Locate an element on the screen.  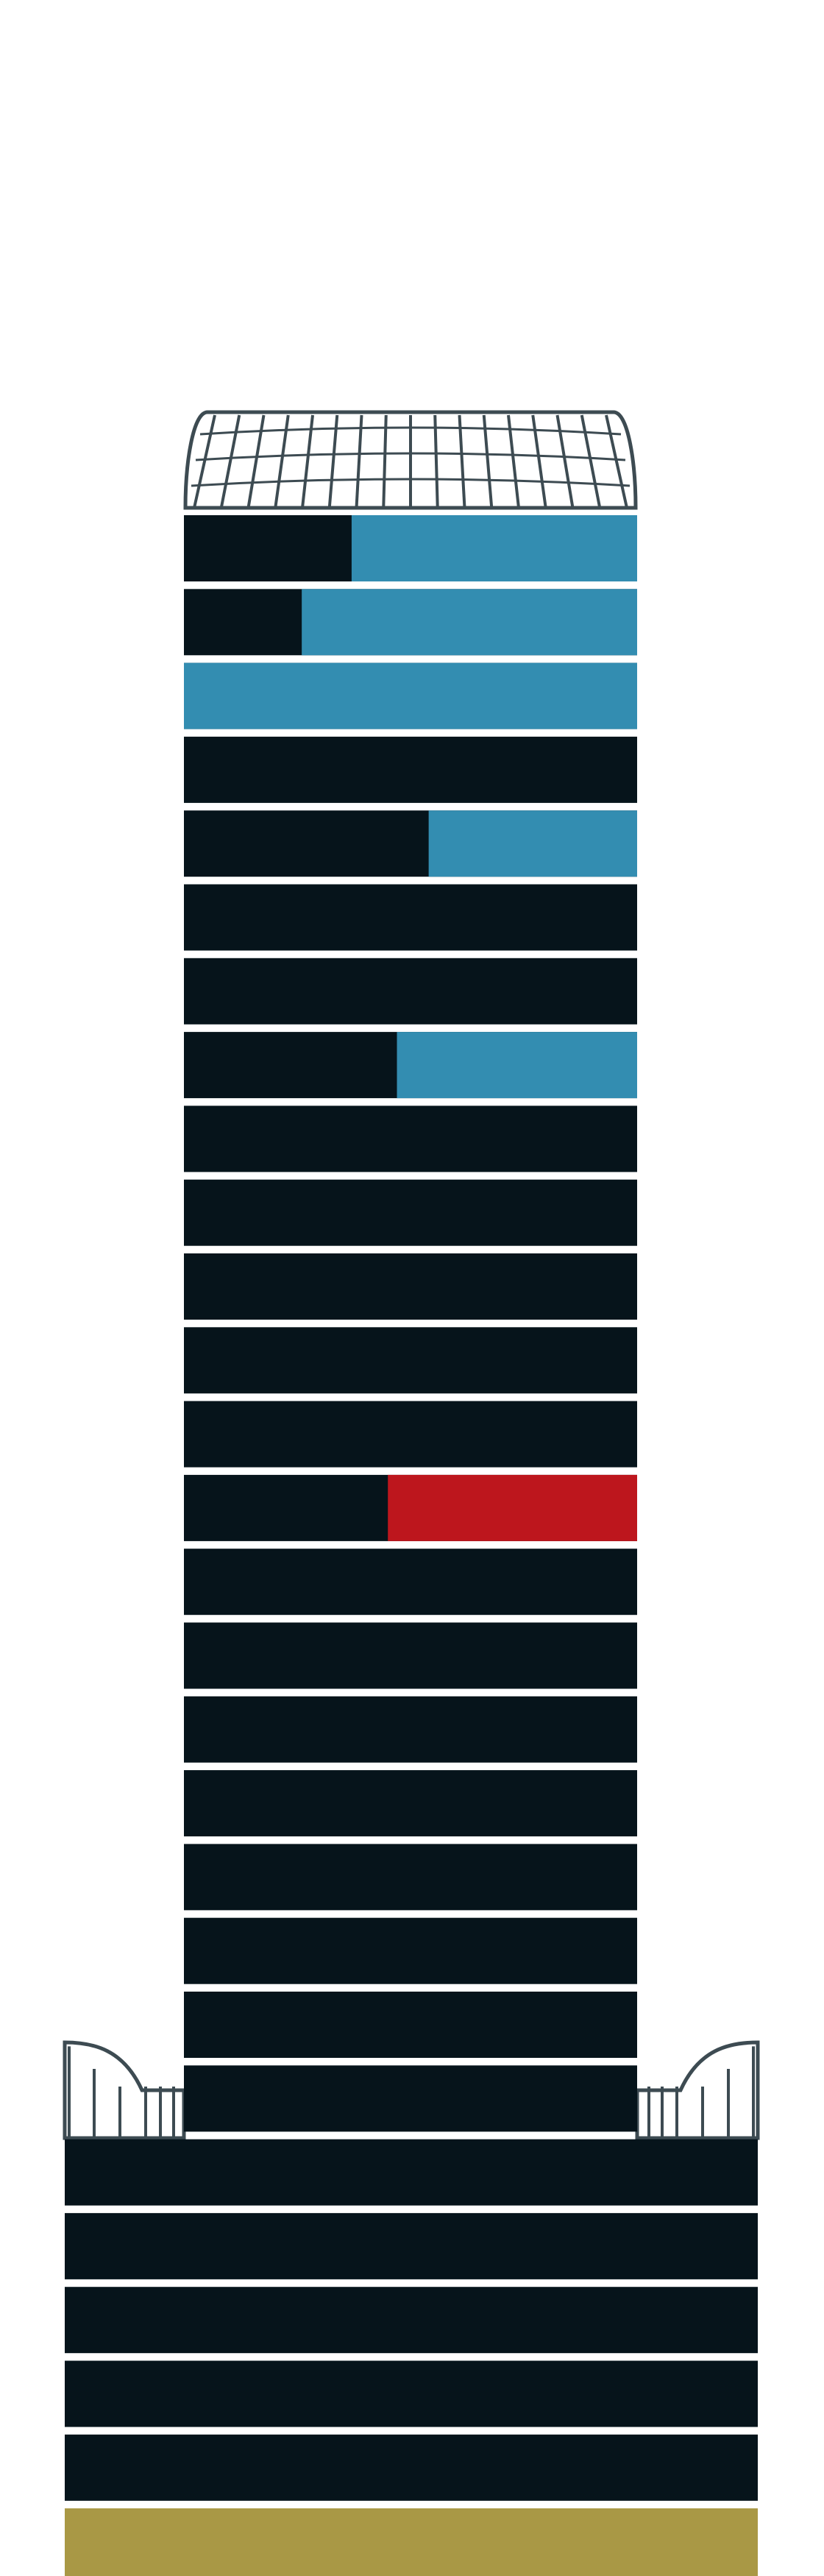
right-canopy-icon is located at coordinates (697, 2090).